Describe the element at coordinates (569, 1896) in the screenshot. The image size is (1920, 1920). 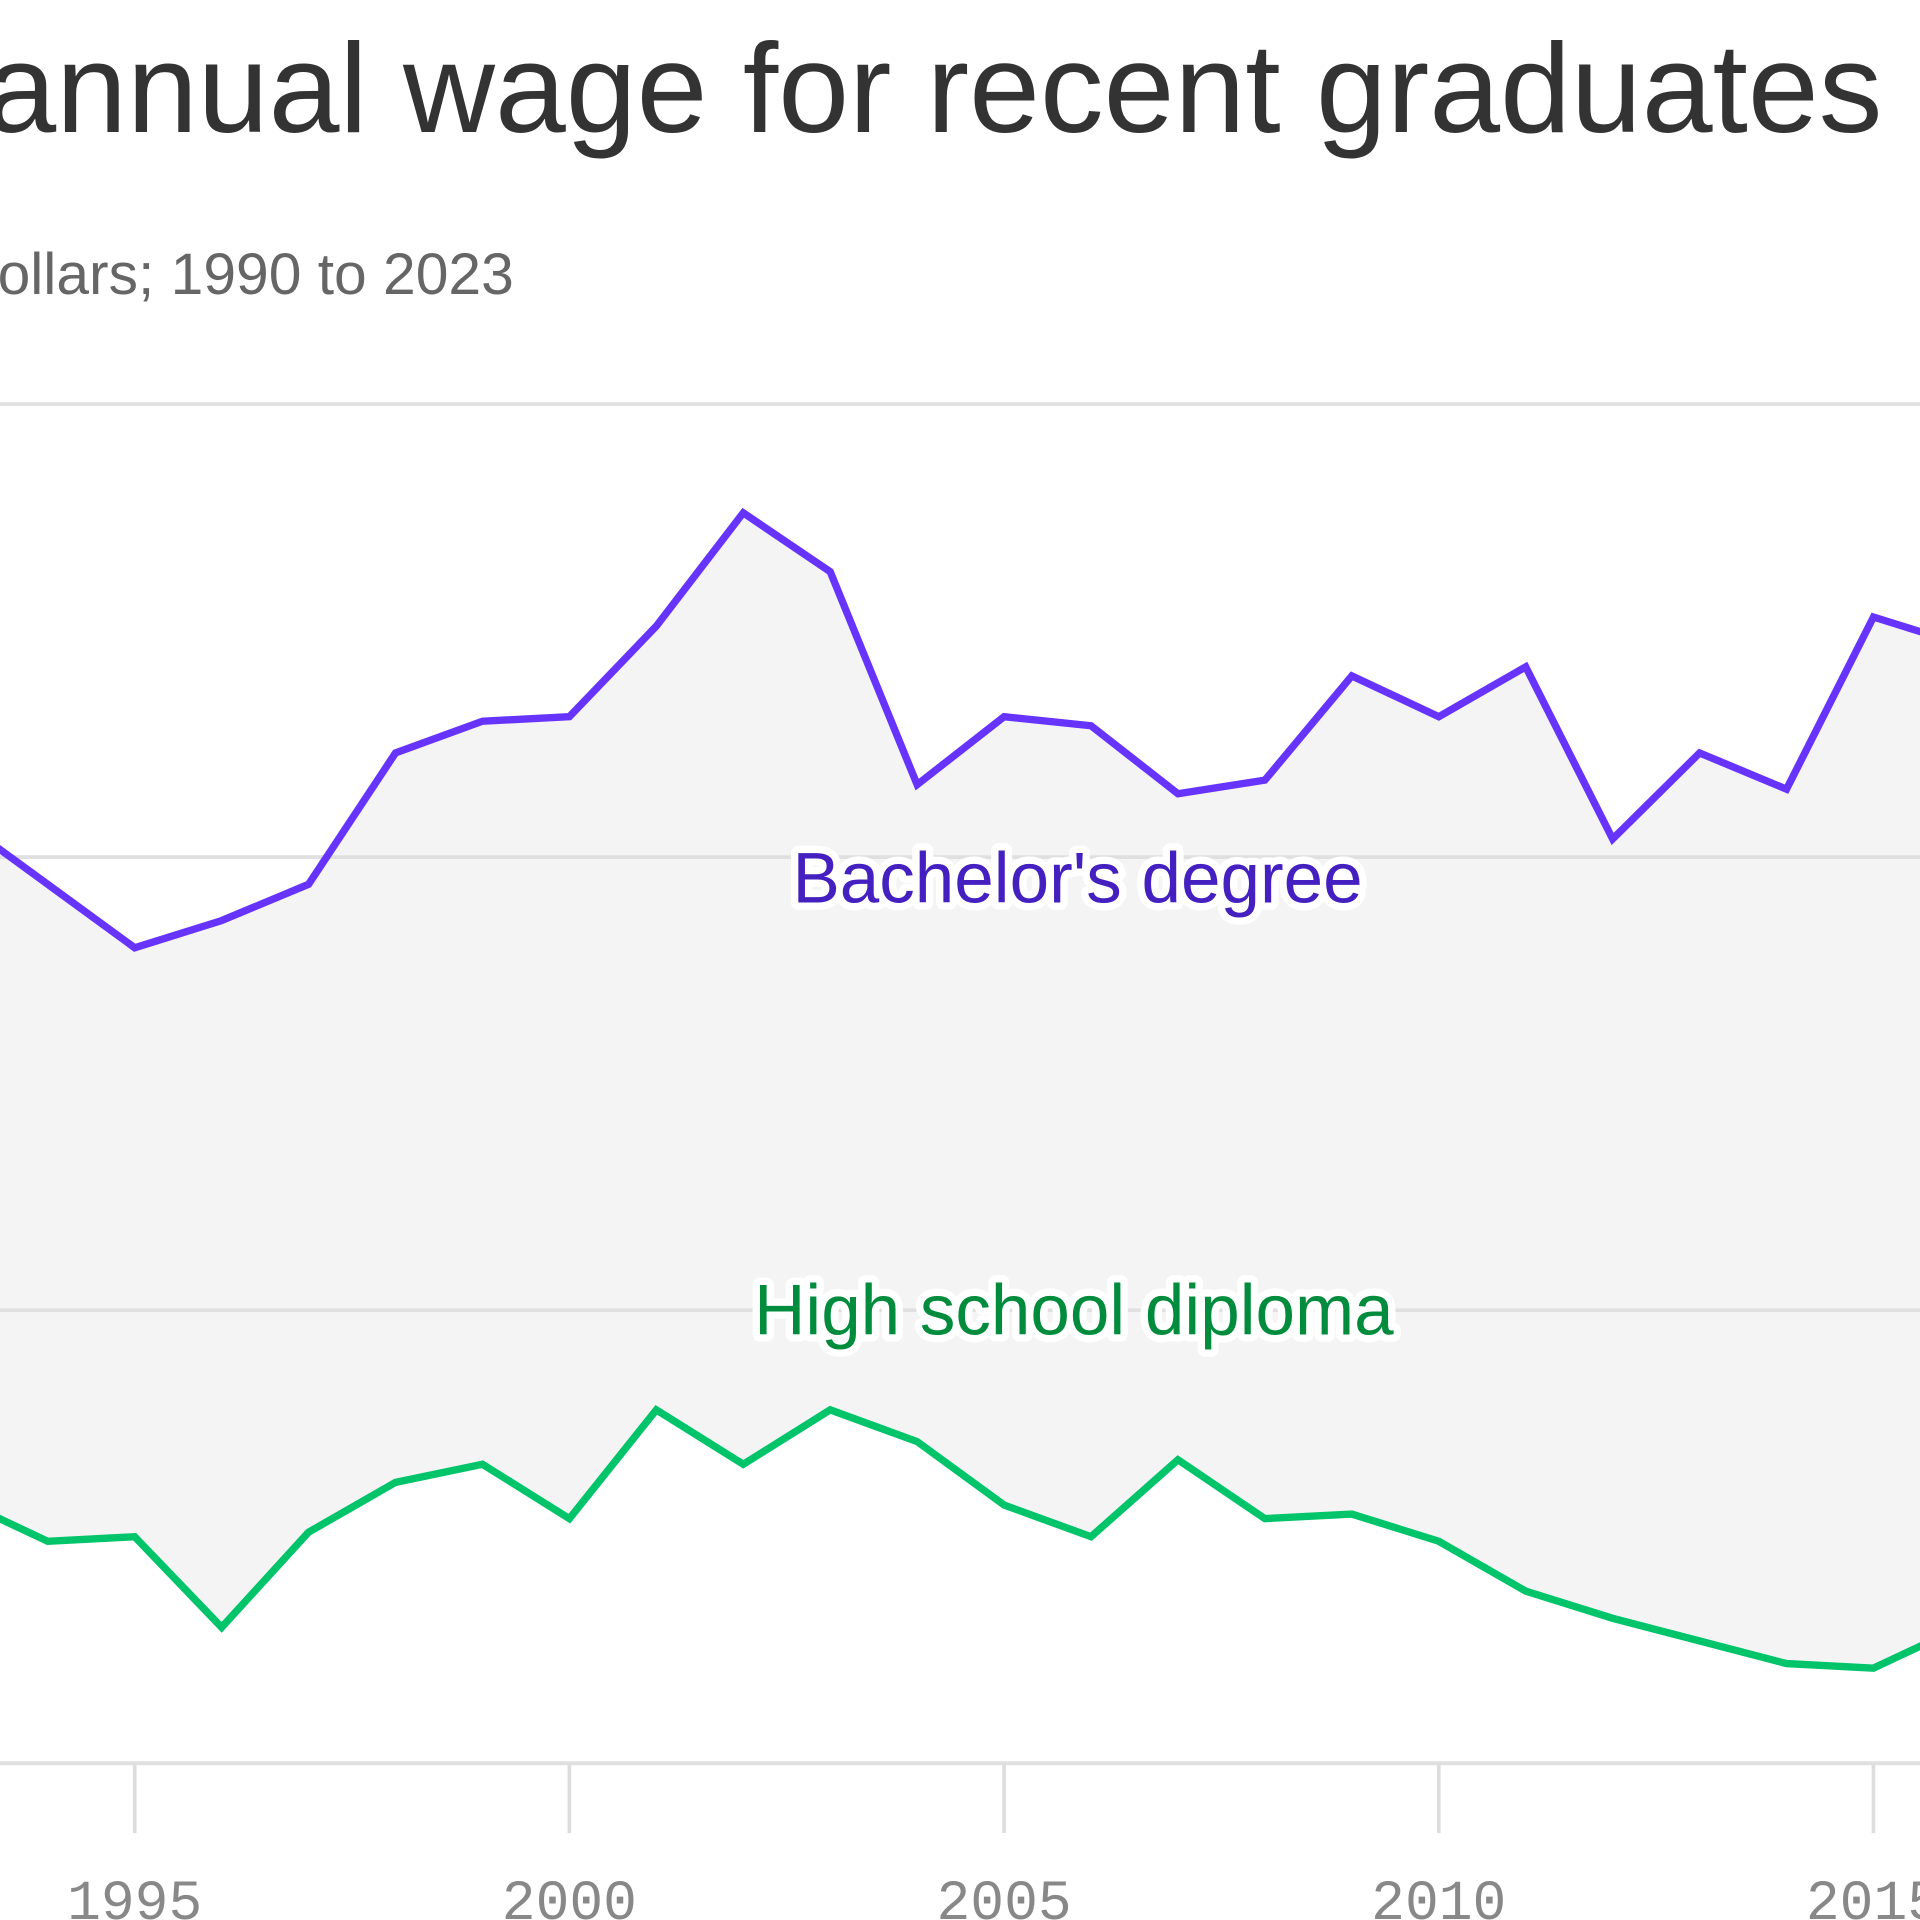
I see `x-tick-label: 2000` at that location.